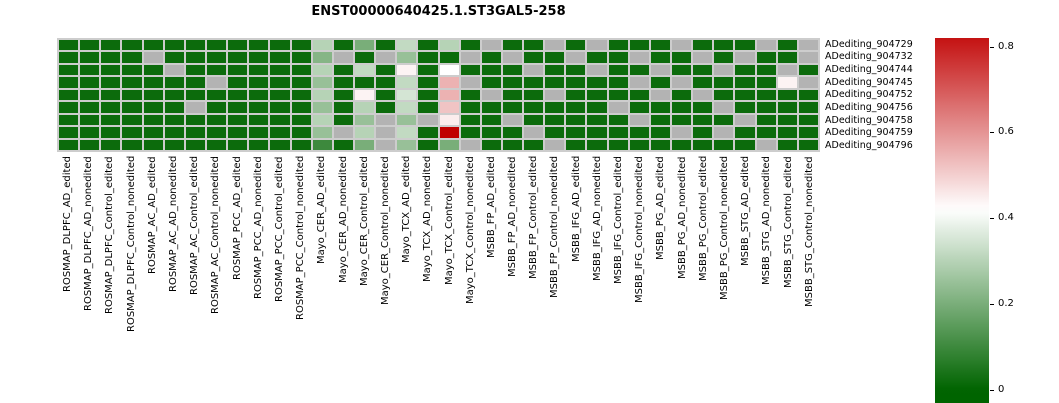  What do you see at coordinates (809, 231) in the screenshot?
I see `col-label: MSBB_STG_Control_nonedited` at bounding box center [809, 231].